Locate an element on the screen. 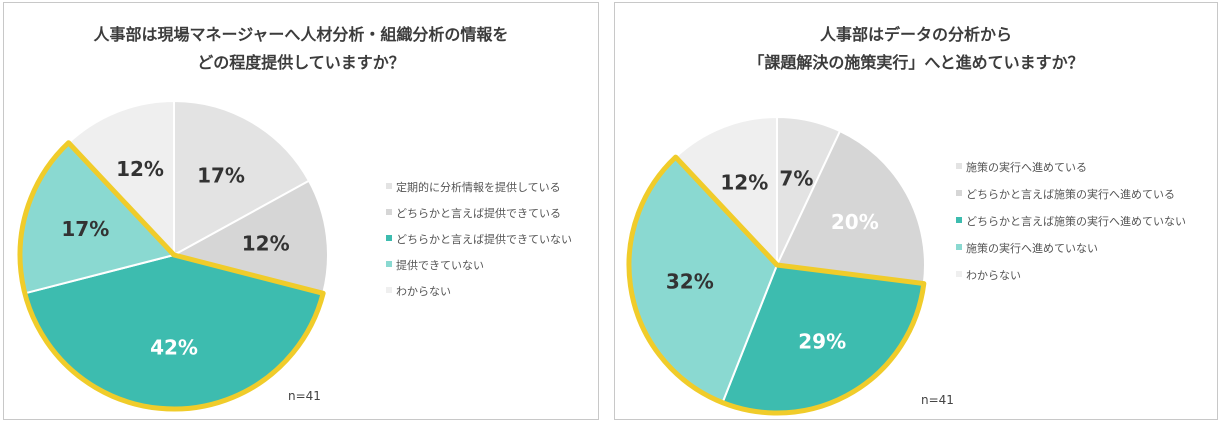  legend-label: 提供できていない is located at coordinates (440, 265).